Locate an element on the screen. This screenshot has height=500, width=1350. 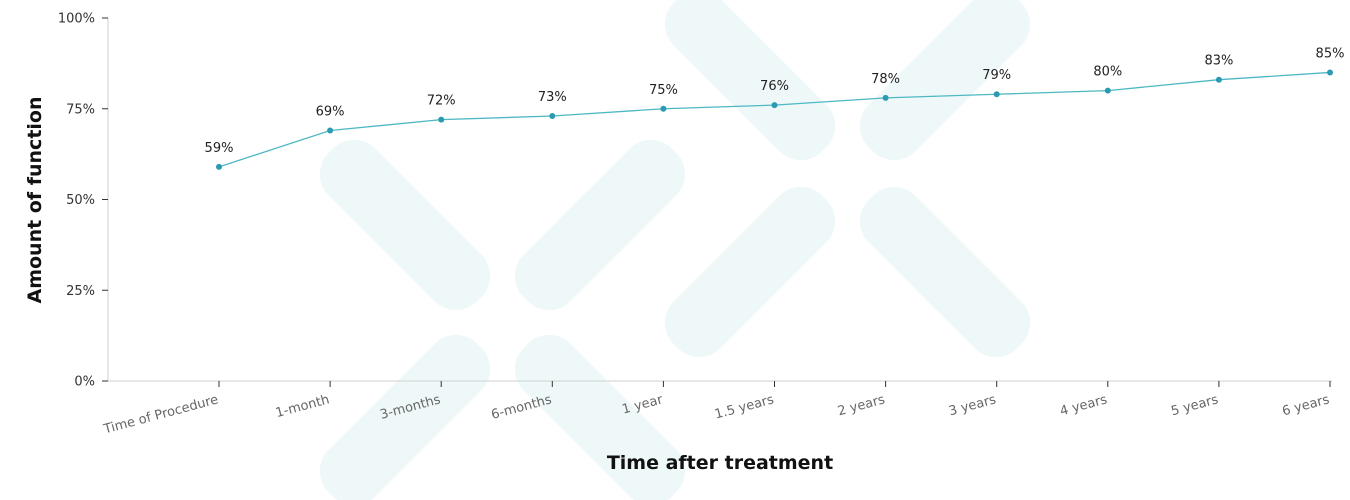
x-tick-label: 6-months is located at coordinates (522, 407).